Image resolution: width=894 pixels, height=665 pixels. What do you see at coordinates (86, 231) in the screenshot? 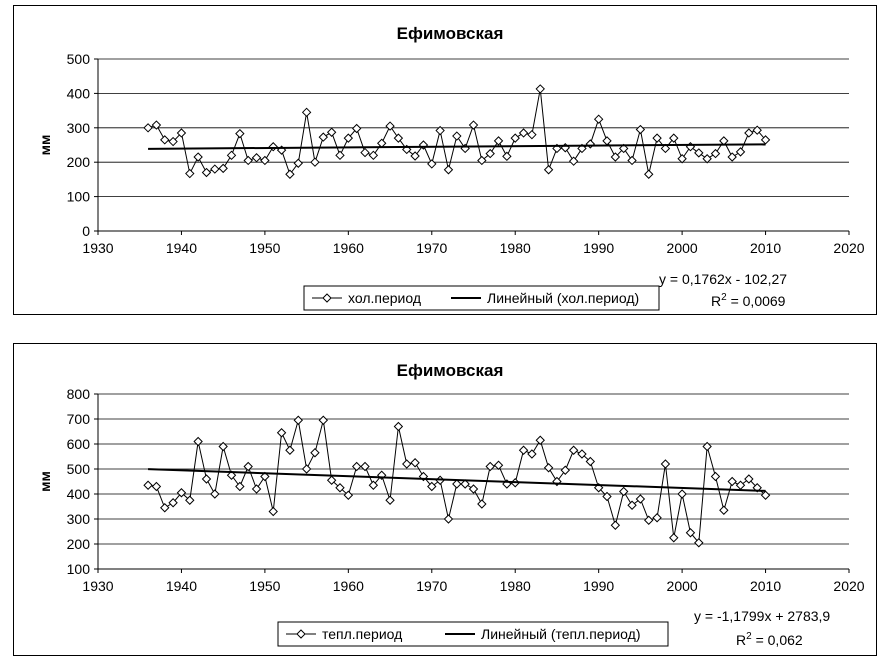
I see `y-tick-label: 0` at bounding box center [86, 231].